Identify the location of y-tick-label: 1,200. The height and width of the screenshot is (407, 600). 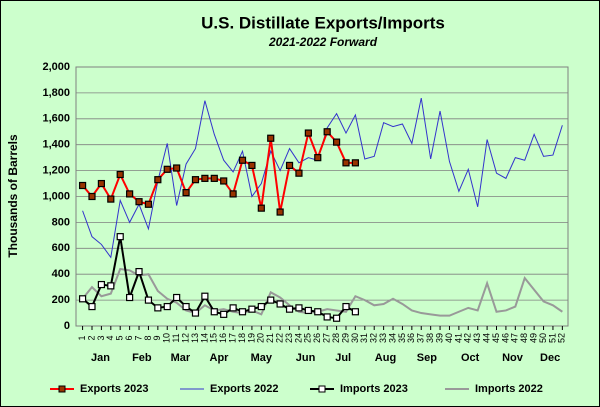
(56, 171).